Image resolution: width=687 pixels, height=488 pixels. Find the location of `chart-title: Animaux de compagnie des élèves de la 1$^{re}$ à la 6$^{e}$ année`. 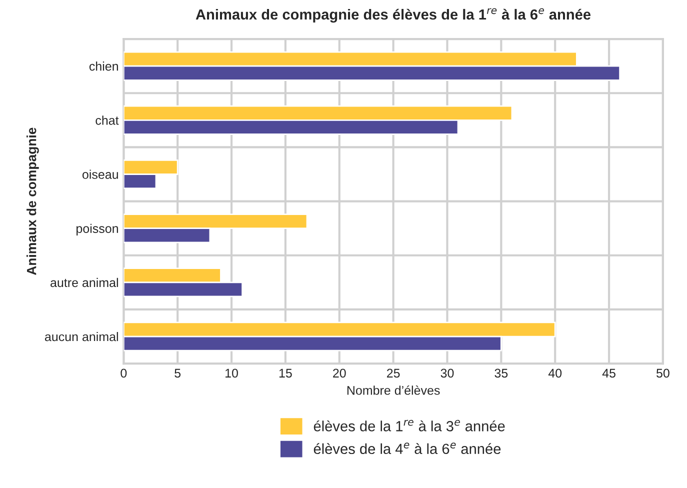

chart-title: Animaux de compagnie des élèves de la 1$^{re}$ à la 6$^{e}$ année is located at coordinates (393, 15).